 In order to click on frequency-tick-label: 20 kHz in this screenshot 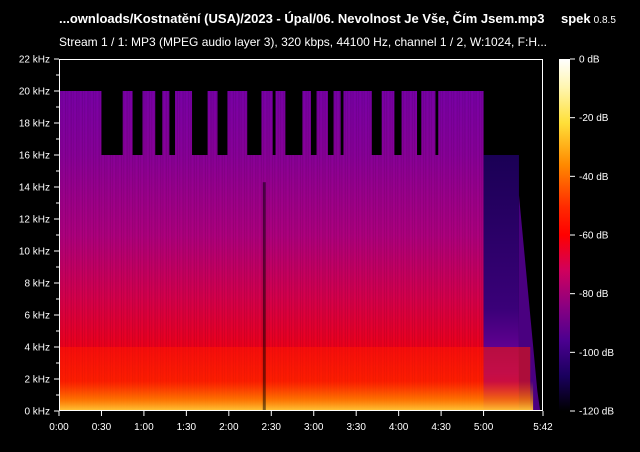, I will do `click(34, 92)`.